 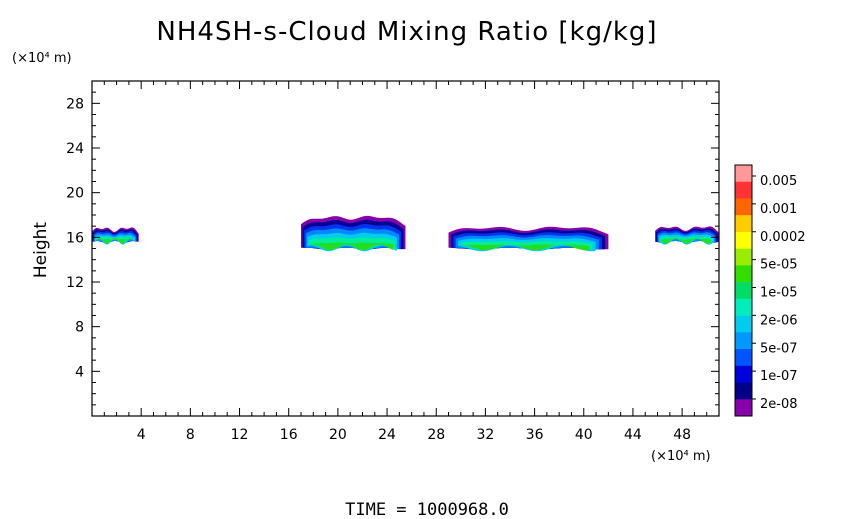 I want to click on y-tick-label: 12, so click(x=75, y=283).